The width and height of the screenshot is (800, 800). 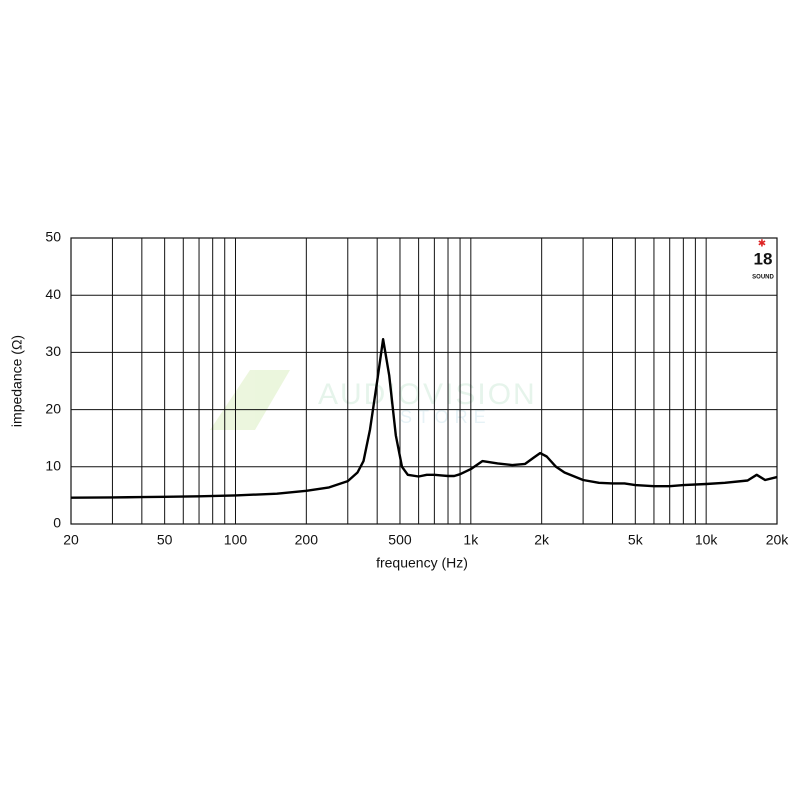 What do you see at coordinates (707, 540) in the screenshot?
I see `x-tick-label: 10k` at bounding box center [707, 540].